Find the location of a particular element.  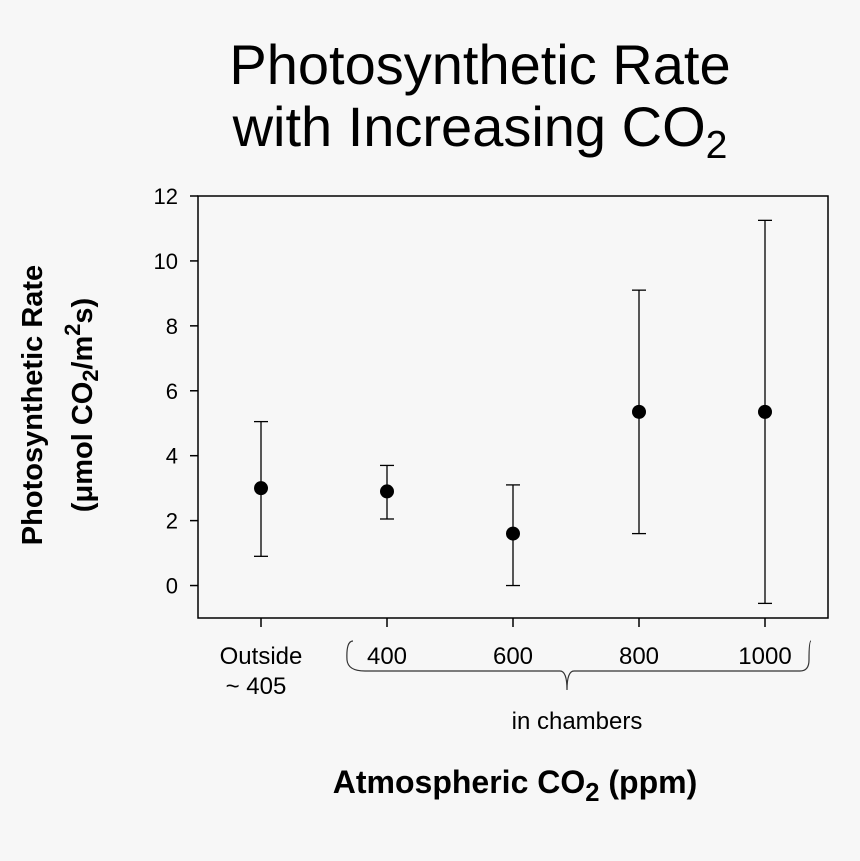

chart-title: Photosynthetic Rate with Increasing CO2 is located at coordinates (480, 105).